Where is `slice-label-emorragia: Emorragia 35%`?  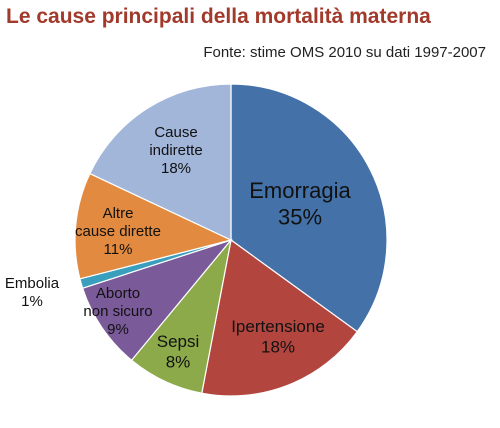 slice-label-emorragia: Emorragia 35% is located at coordinates (300, 203).